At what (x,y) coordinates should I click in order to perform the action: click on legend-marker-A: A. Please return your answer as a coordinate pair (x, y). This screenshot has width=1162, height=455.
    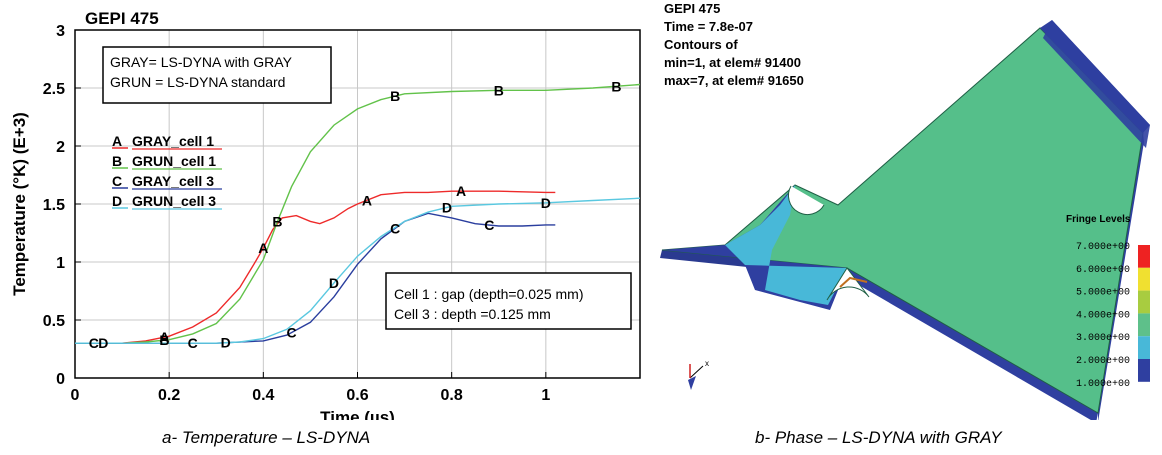
    Looking at the image, I should click on (117, 141).